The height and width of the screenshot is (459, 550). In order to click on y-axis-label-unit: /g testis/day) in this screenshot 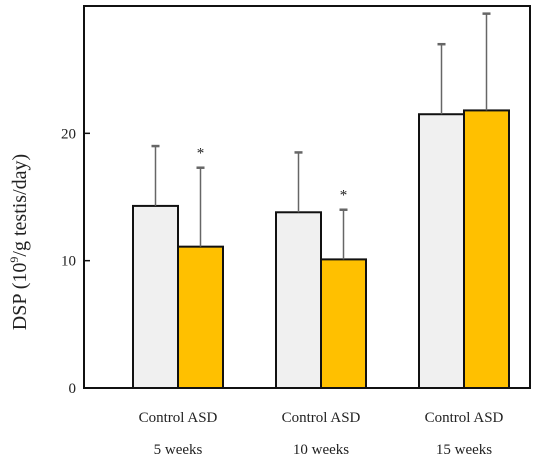, I will do `click(20, 205)`.